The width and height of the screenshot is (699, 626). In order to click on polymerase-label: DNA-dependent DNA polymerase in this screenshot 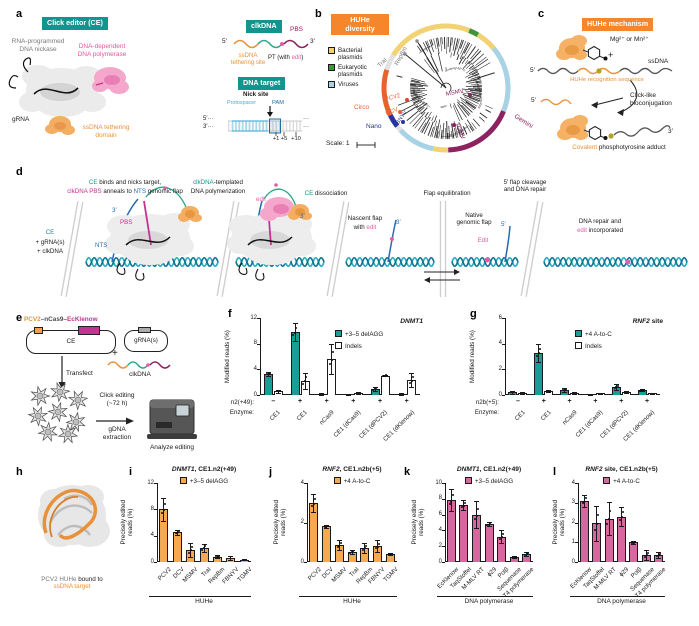, I will do `click(102, 50)`.